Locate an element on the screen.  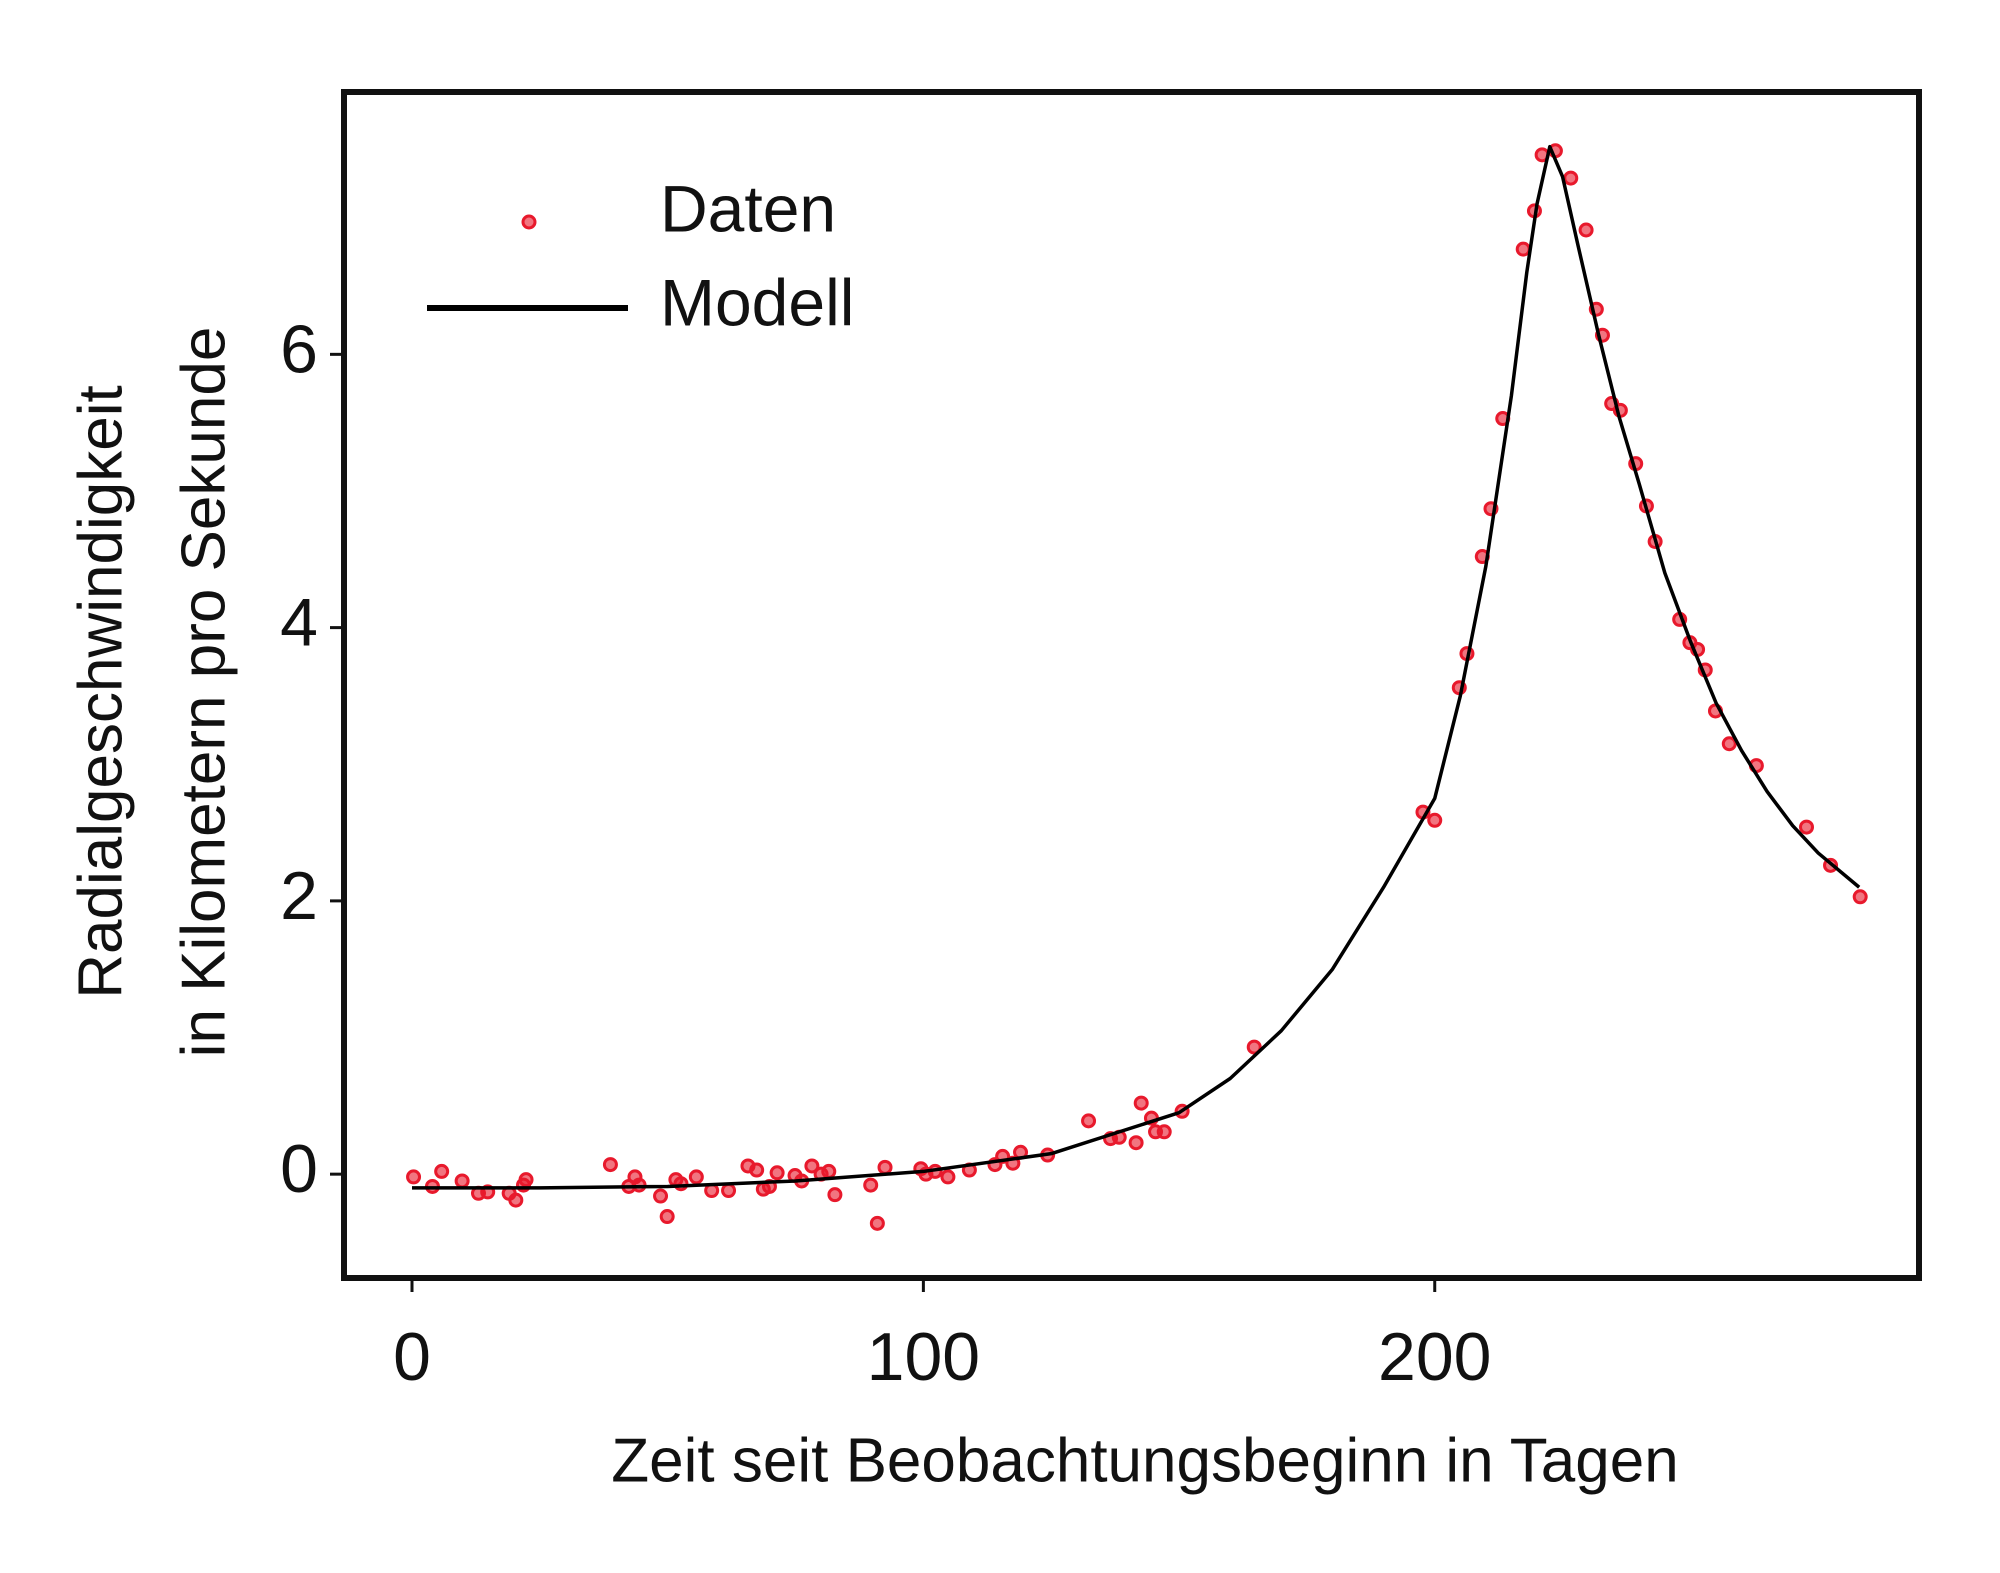
x-tick-label: 0 is located at coordinates (412, 1357).